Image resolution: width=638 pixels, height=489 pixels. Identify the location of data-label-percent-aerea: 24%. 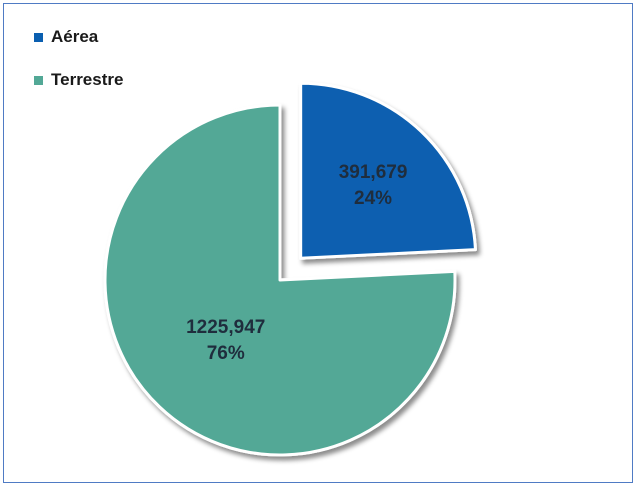
(373, 198).